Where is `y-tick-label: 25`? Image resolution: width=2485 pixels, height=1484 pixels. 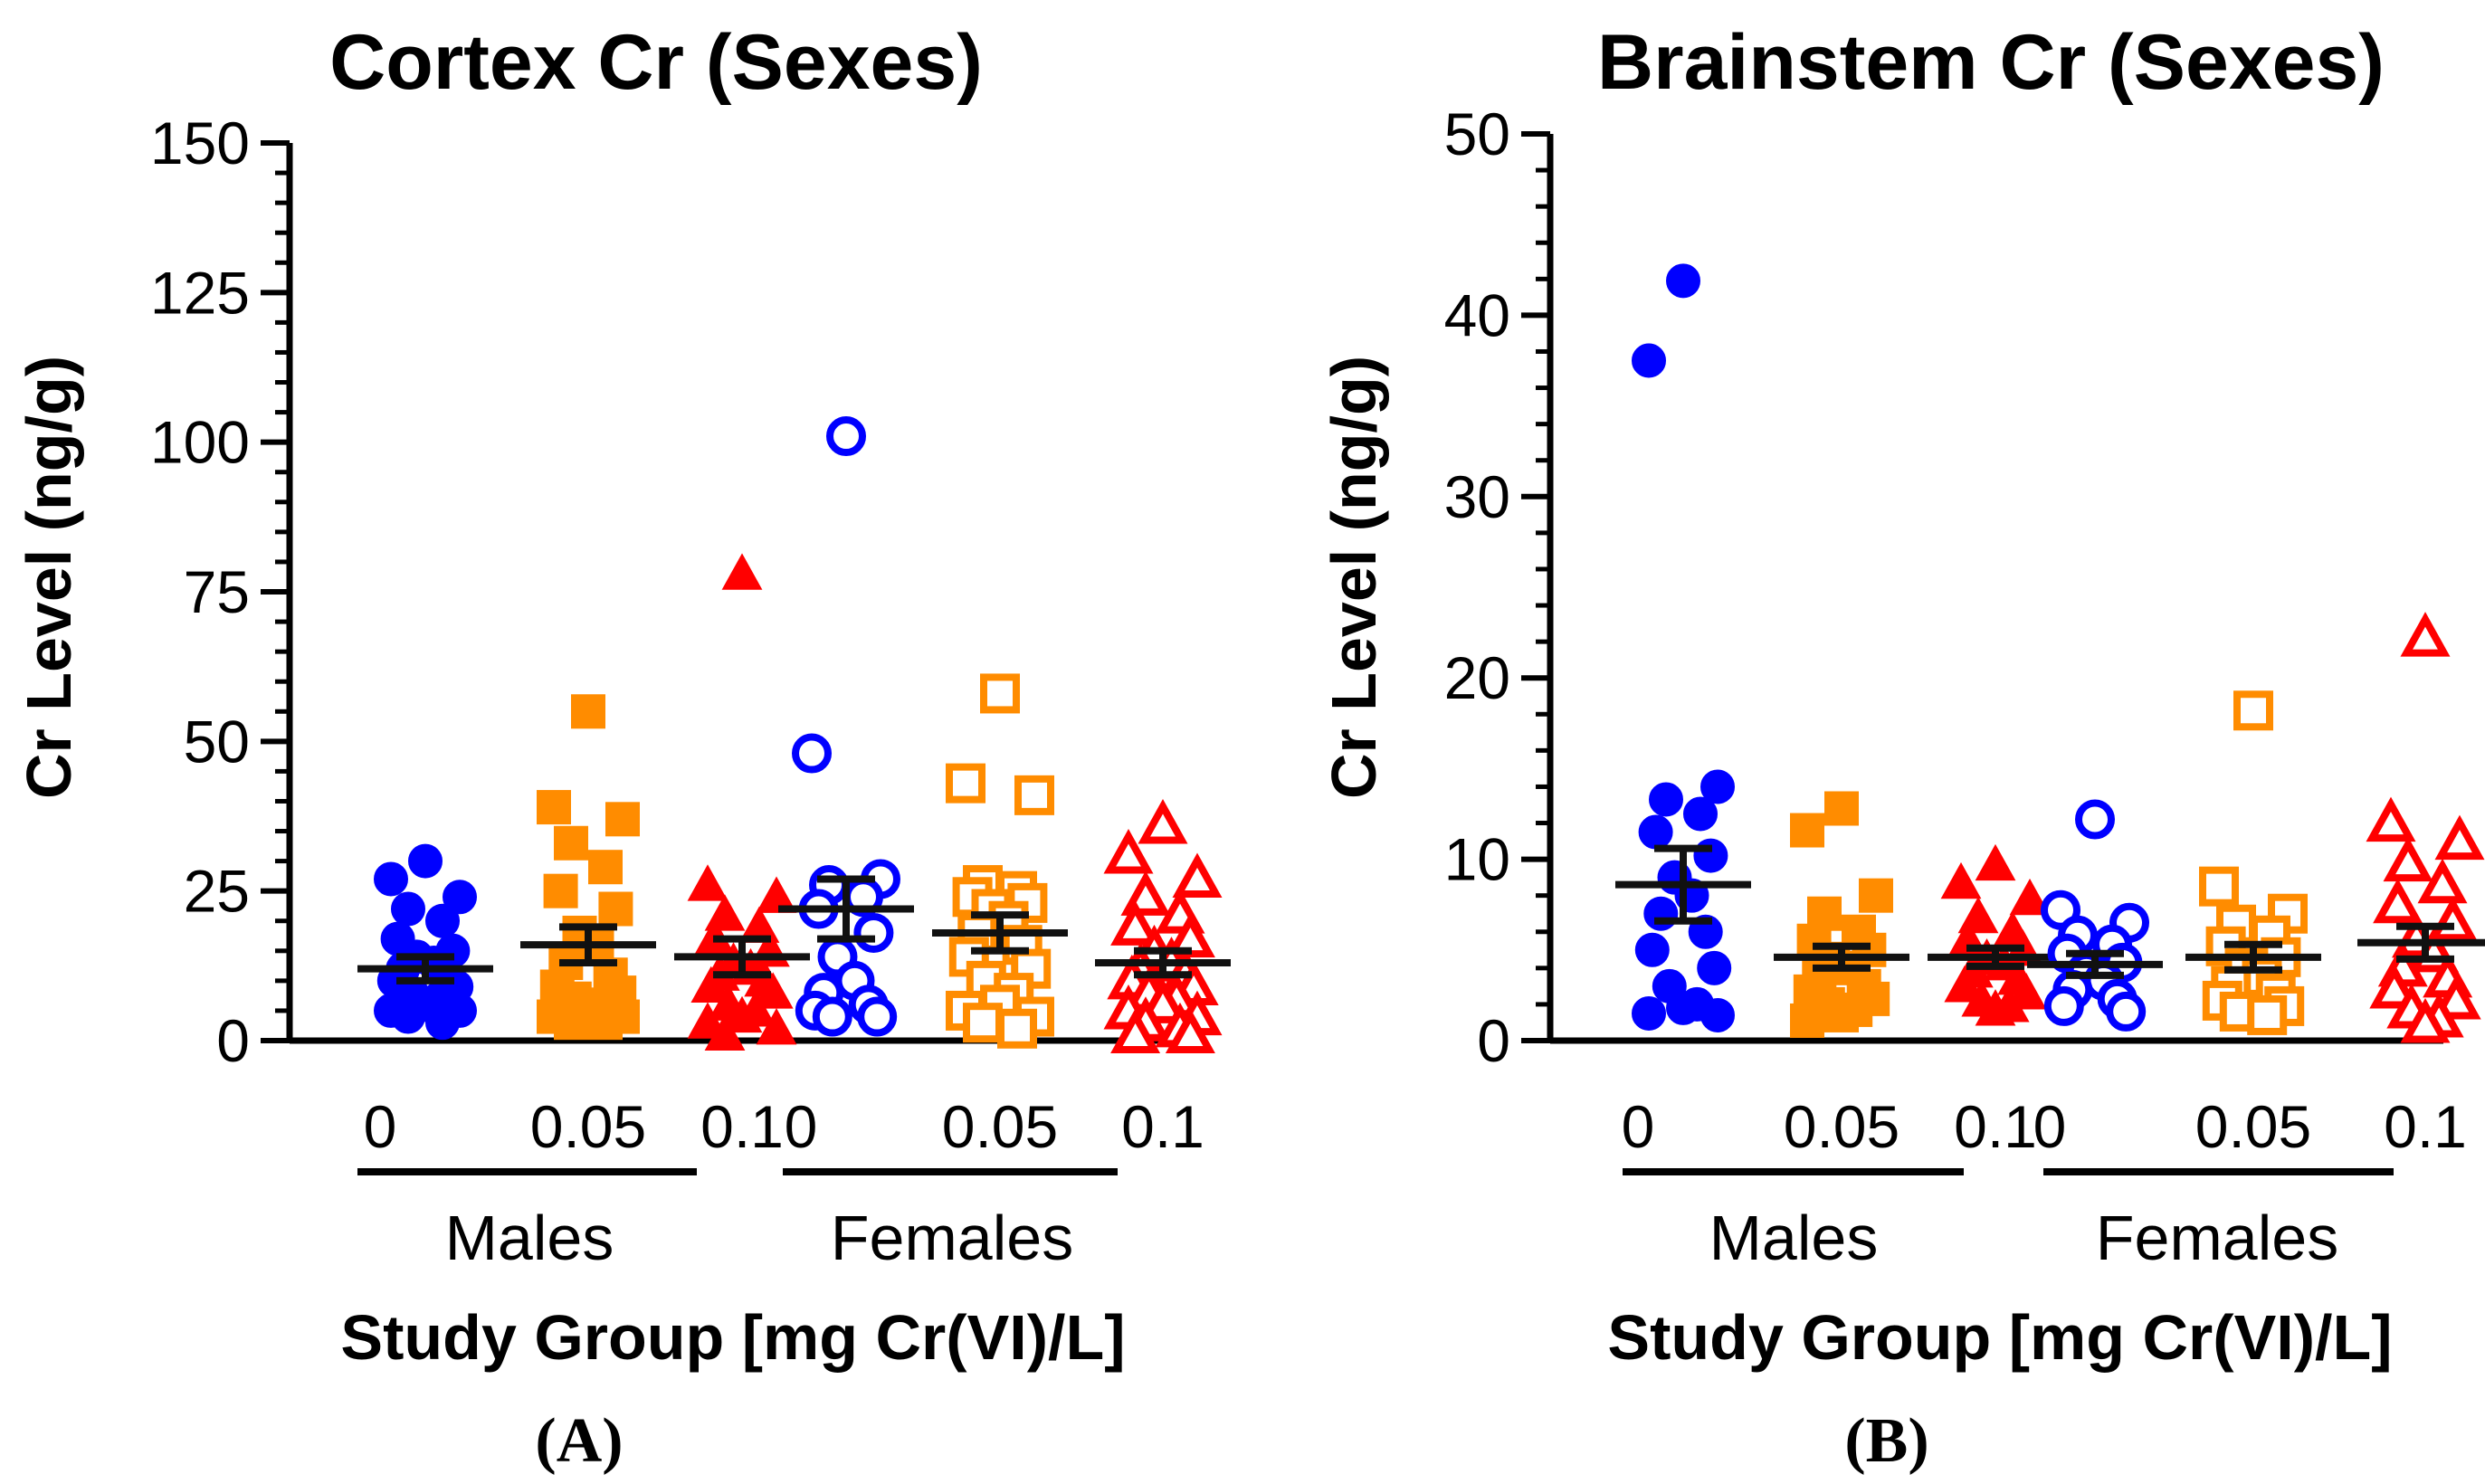
y-tick-label: 25 is located at coordinates (217, 891).